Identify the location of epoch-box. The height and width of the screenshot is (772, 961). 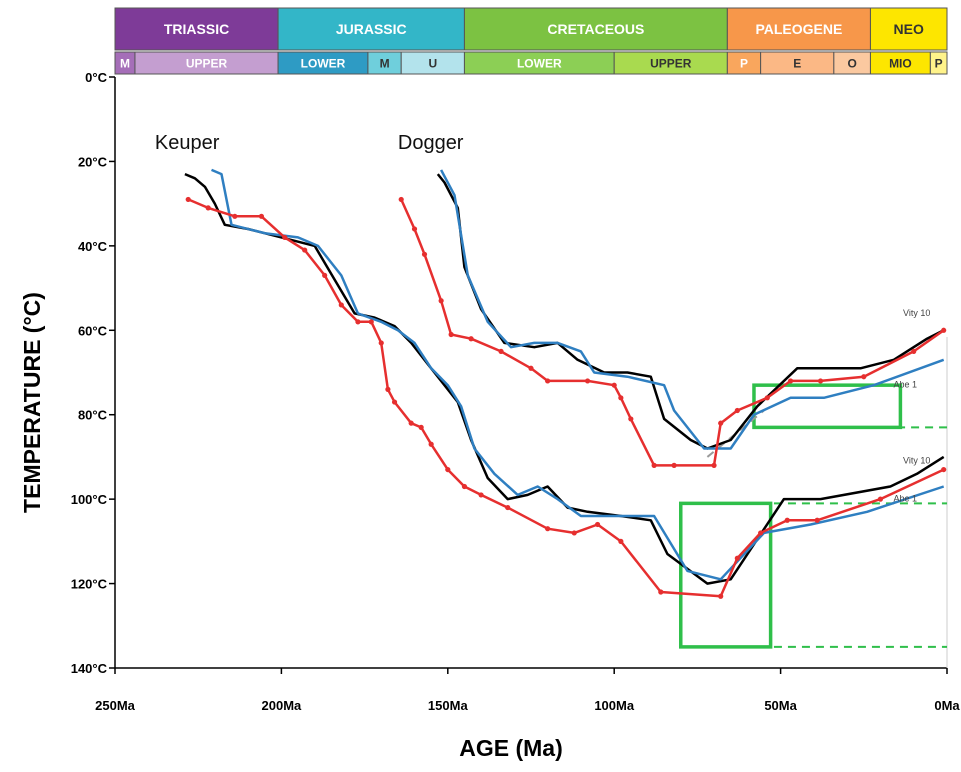
(938, 63).